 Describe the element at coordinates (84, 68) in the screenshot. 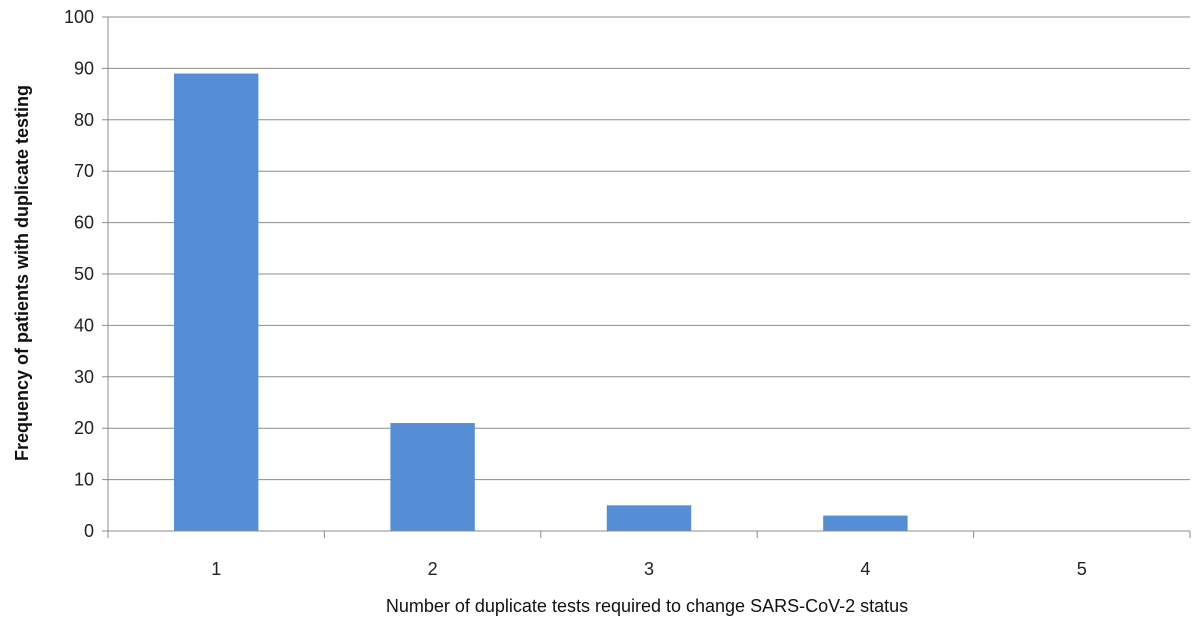

I see `y-tick-label: 90` at that location.